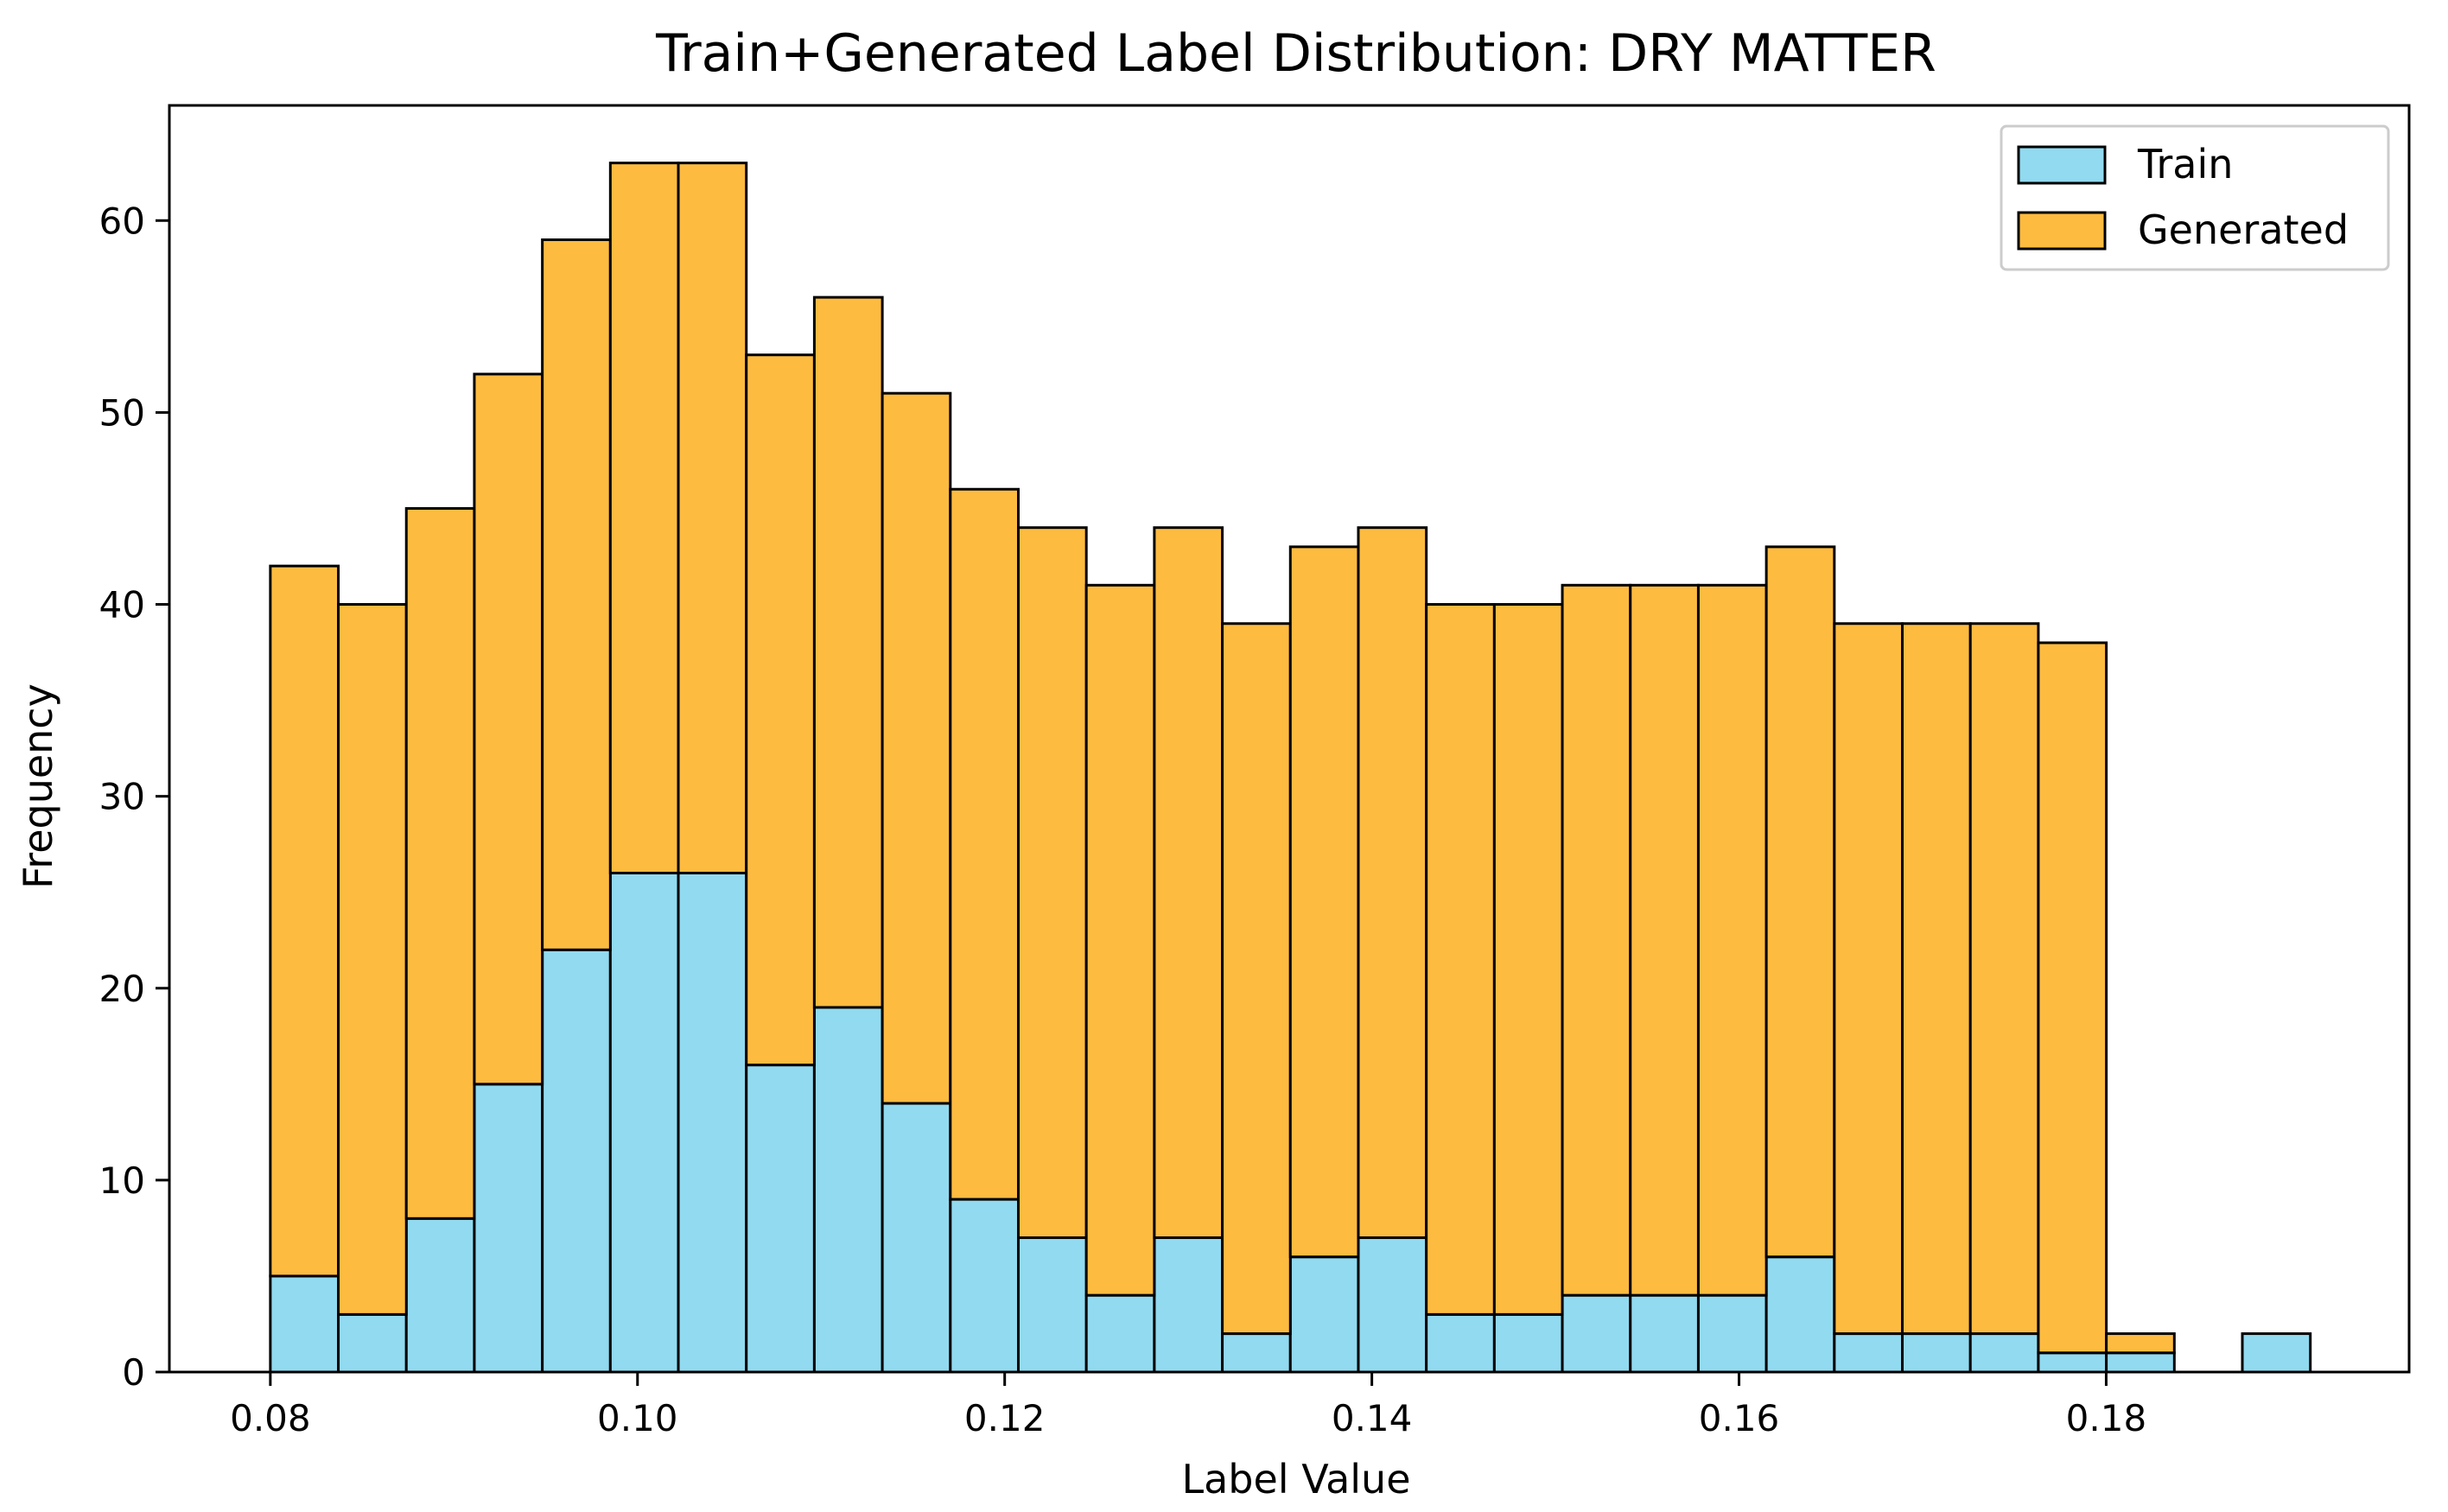 This screenshot has height=1512, width=2448. What do you see at coordinates (637, 1418) in the screenshot?
I see `x-tick-label-1: 0.10` at bounding box center [637, 1418].